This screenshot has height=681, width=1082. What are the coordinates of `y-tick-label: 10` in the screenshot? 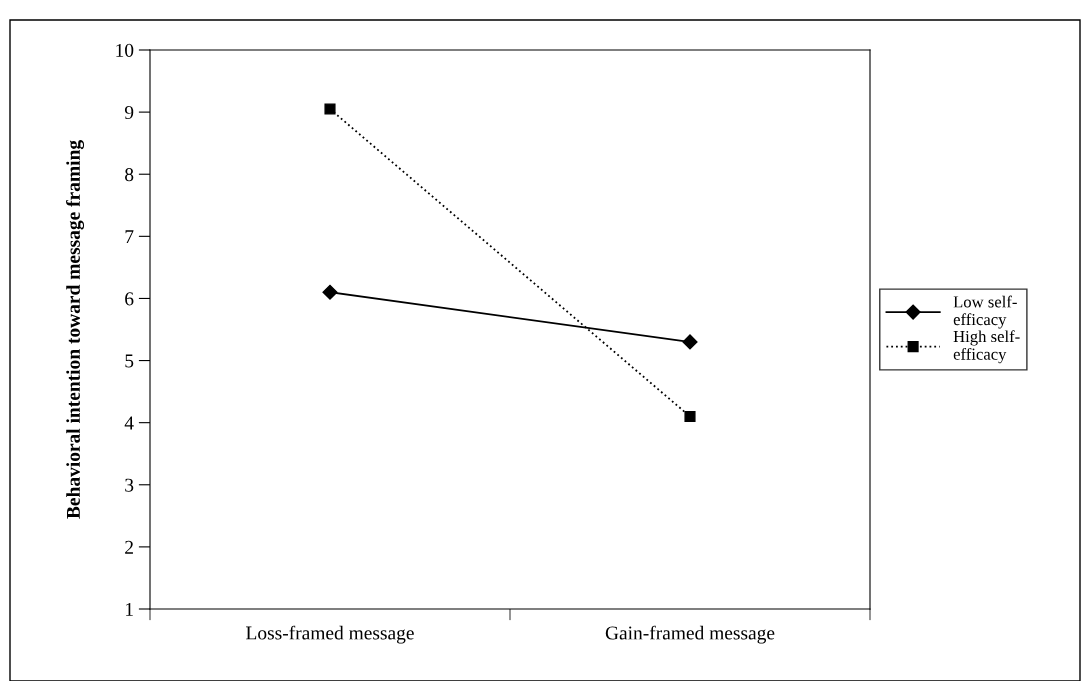 It's located at (125, 50).